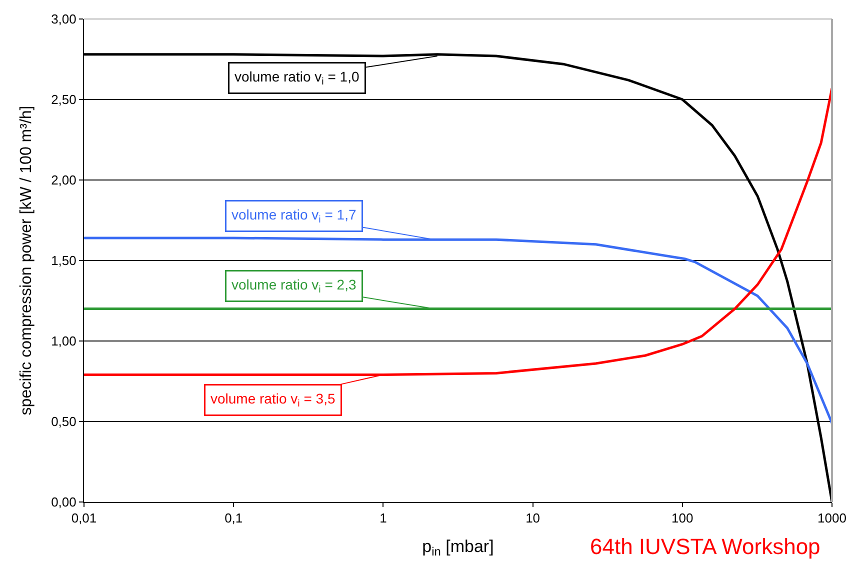 This screenshot has height=565, width=858. What do you see at coordinates (63, 502) in the screenshot?
I see `y-tick-label: 0,00` at bounding box center [63, 502].